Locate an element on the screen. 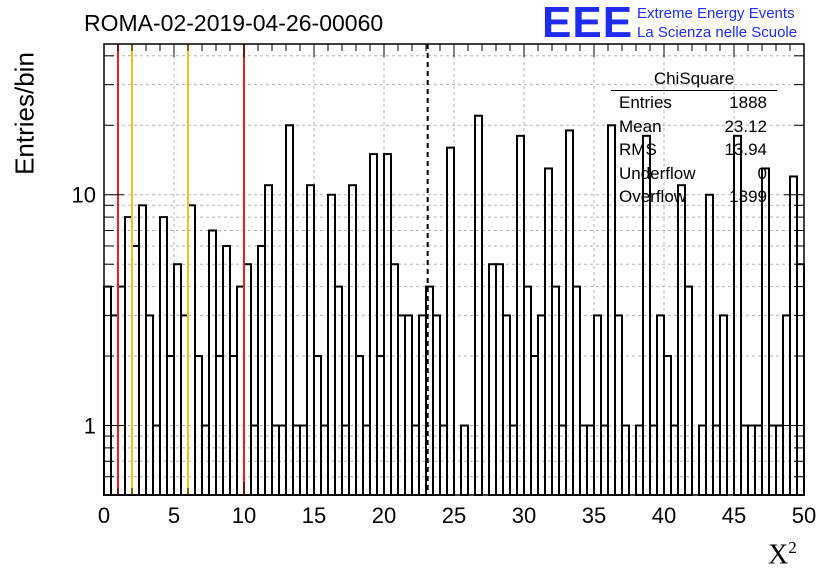  stat-value: 1888 is located at coordinates (748, 102).